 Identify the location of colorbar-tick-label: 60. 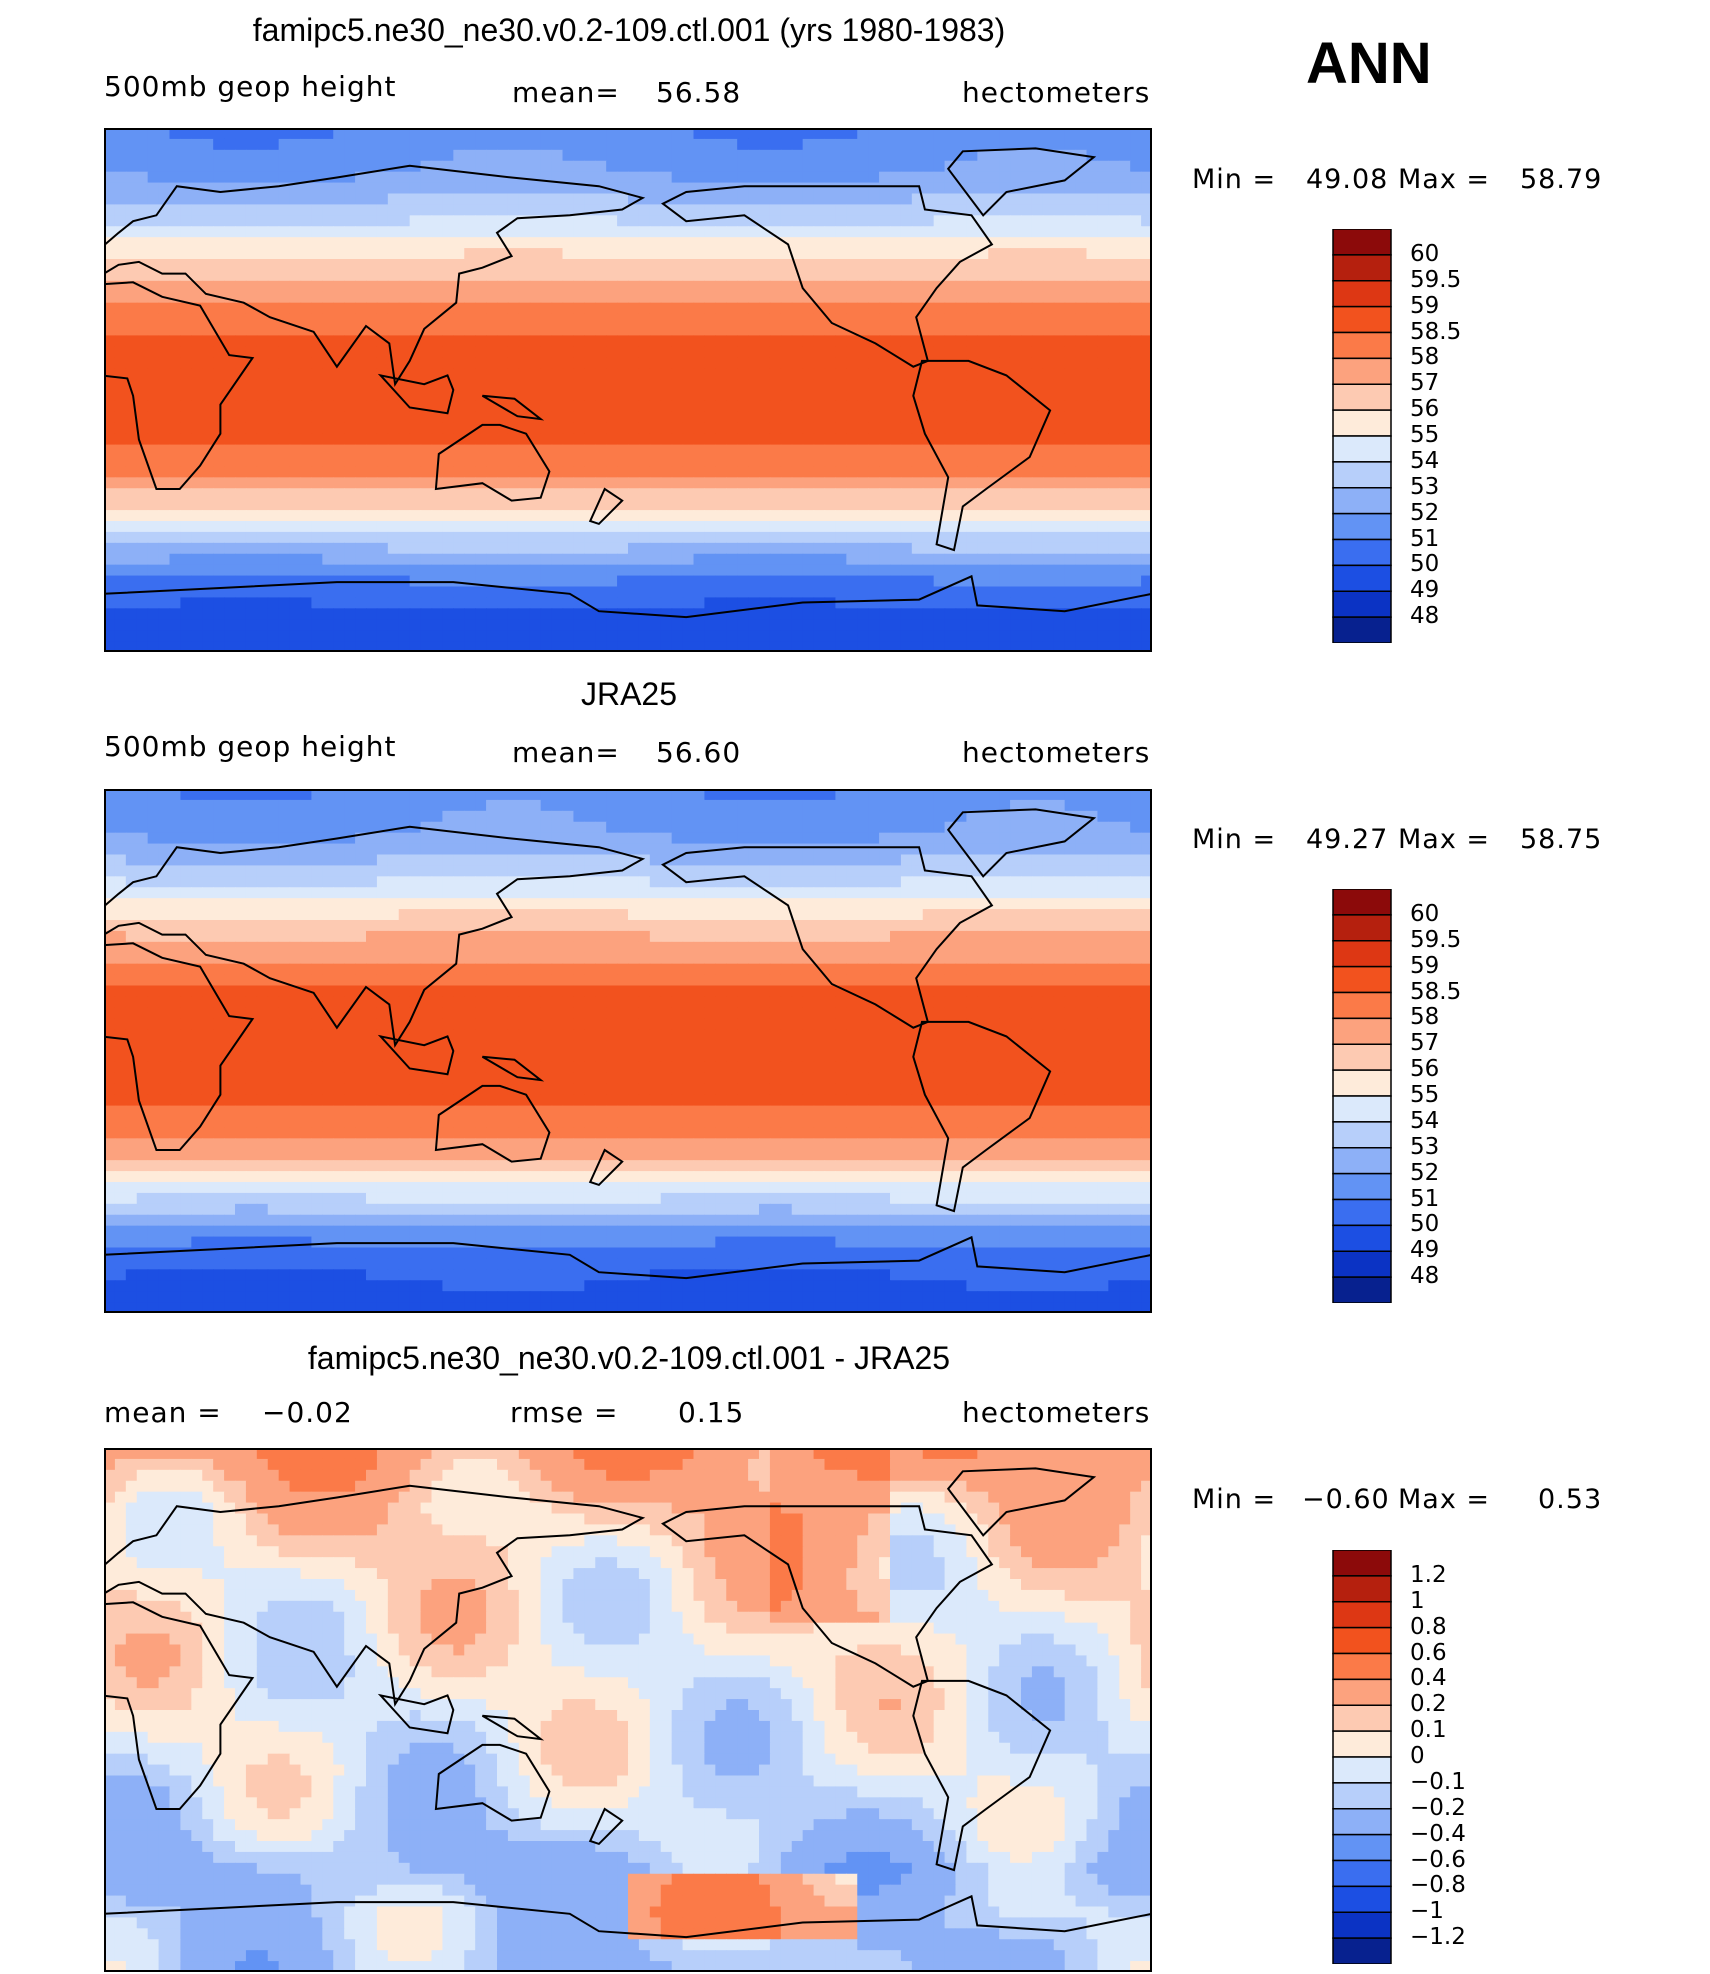
(1425, 253).